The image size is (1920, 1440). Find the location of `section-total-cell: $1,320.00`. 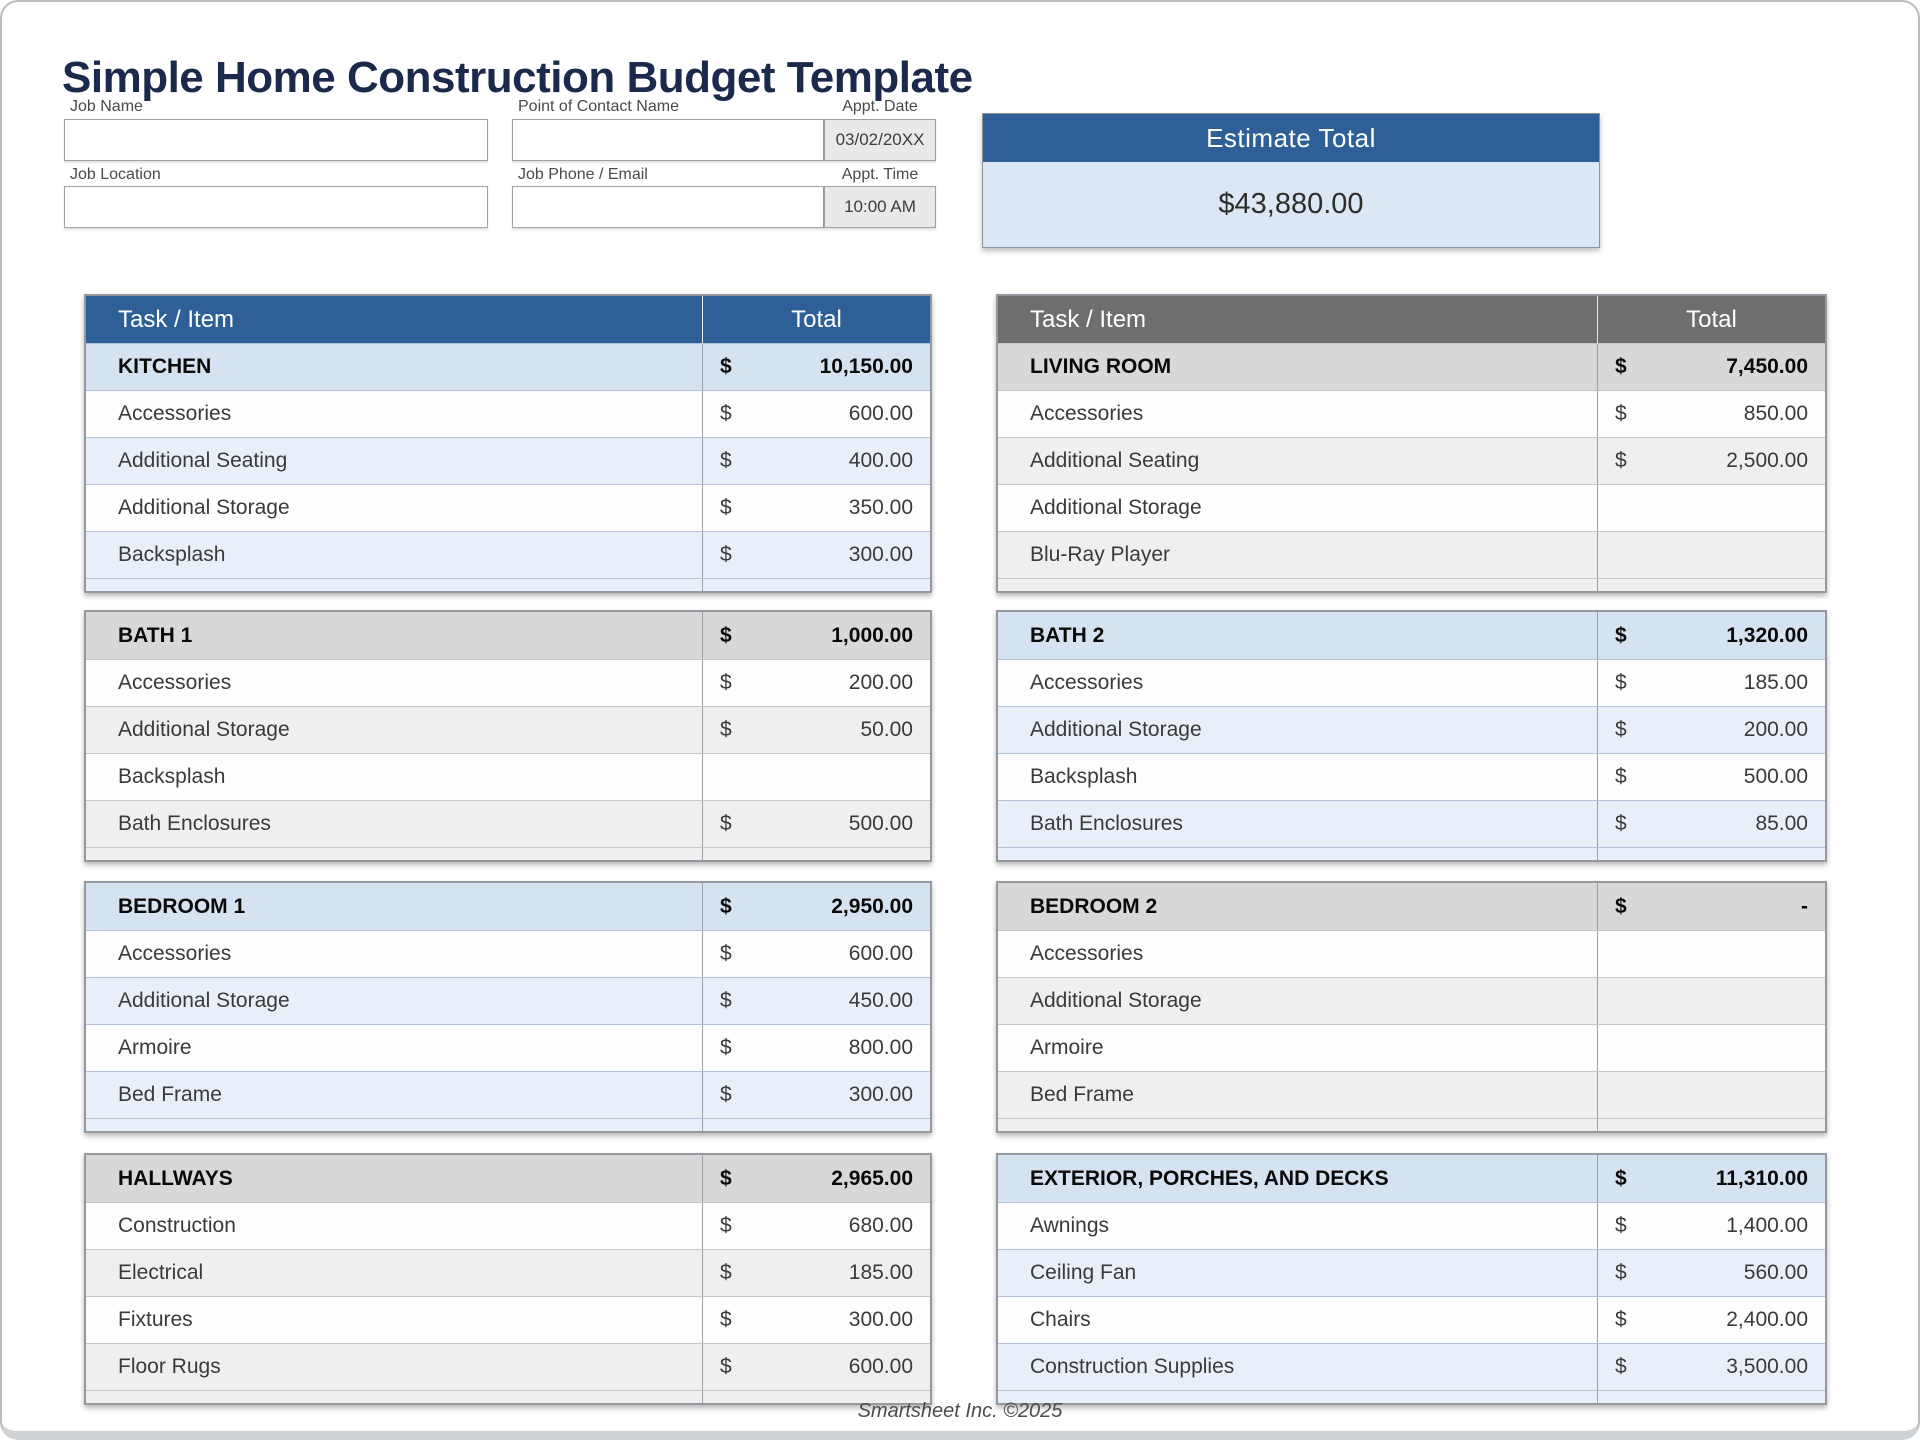

section-total-cell: $1,320.00 is located at coordinates (1711, 635).